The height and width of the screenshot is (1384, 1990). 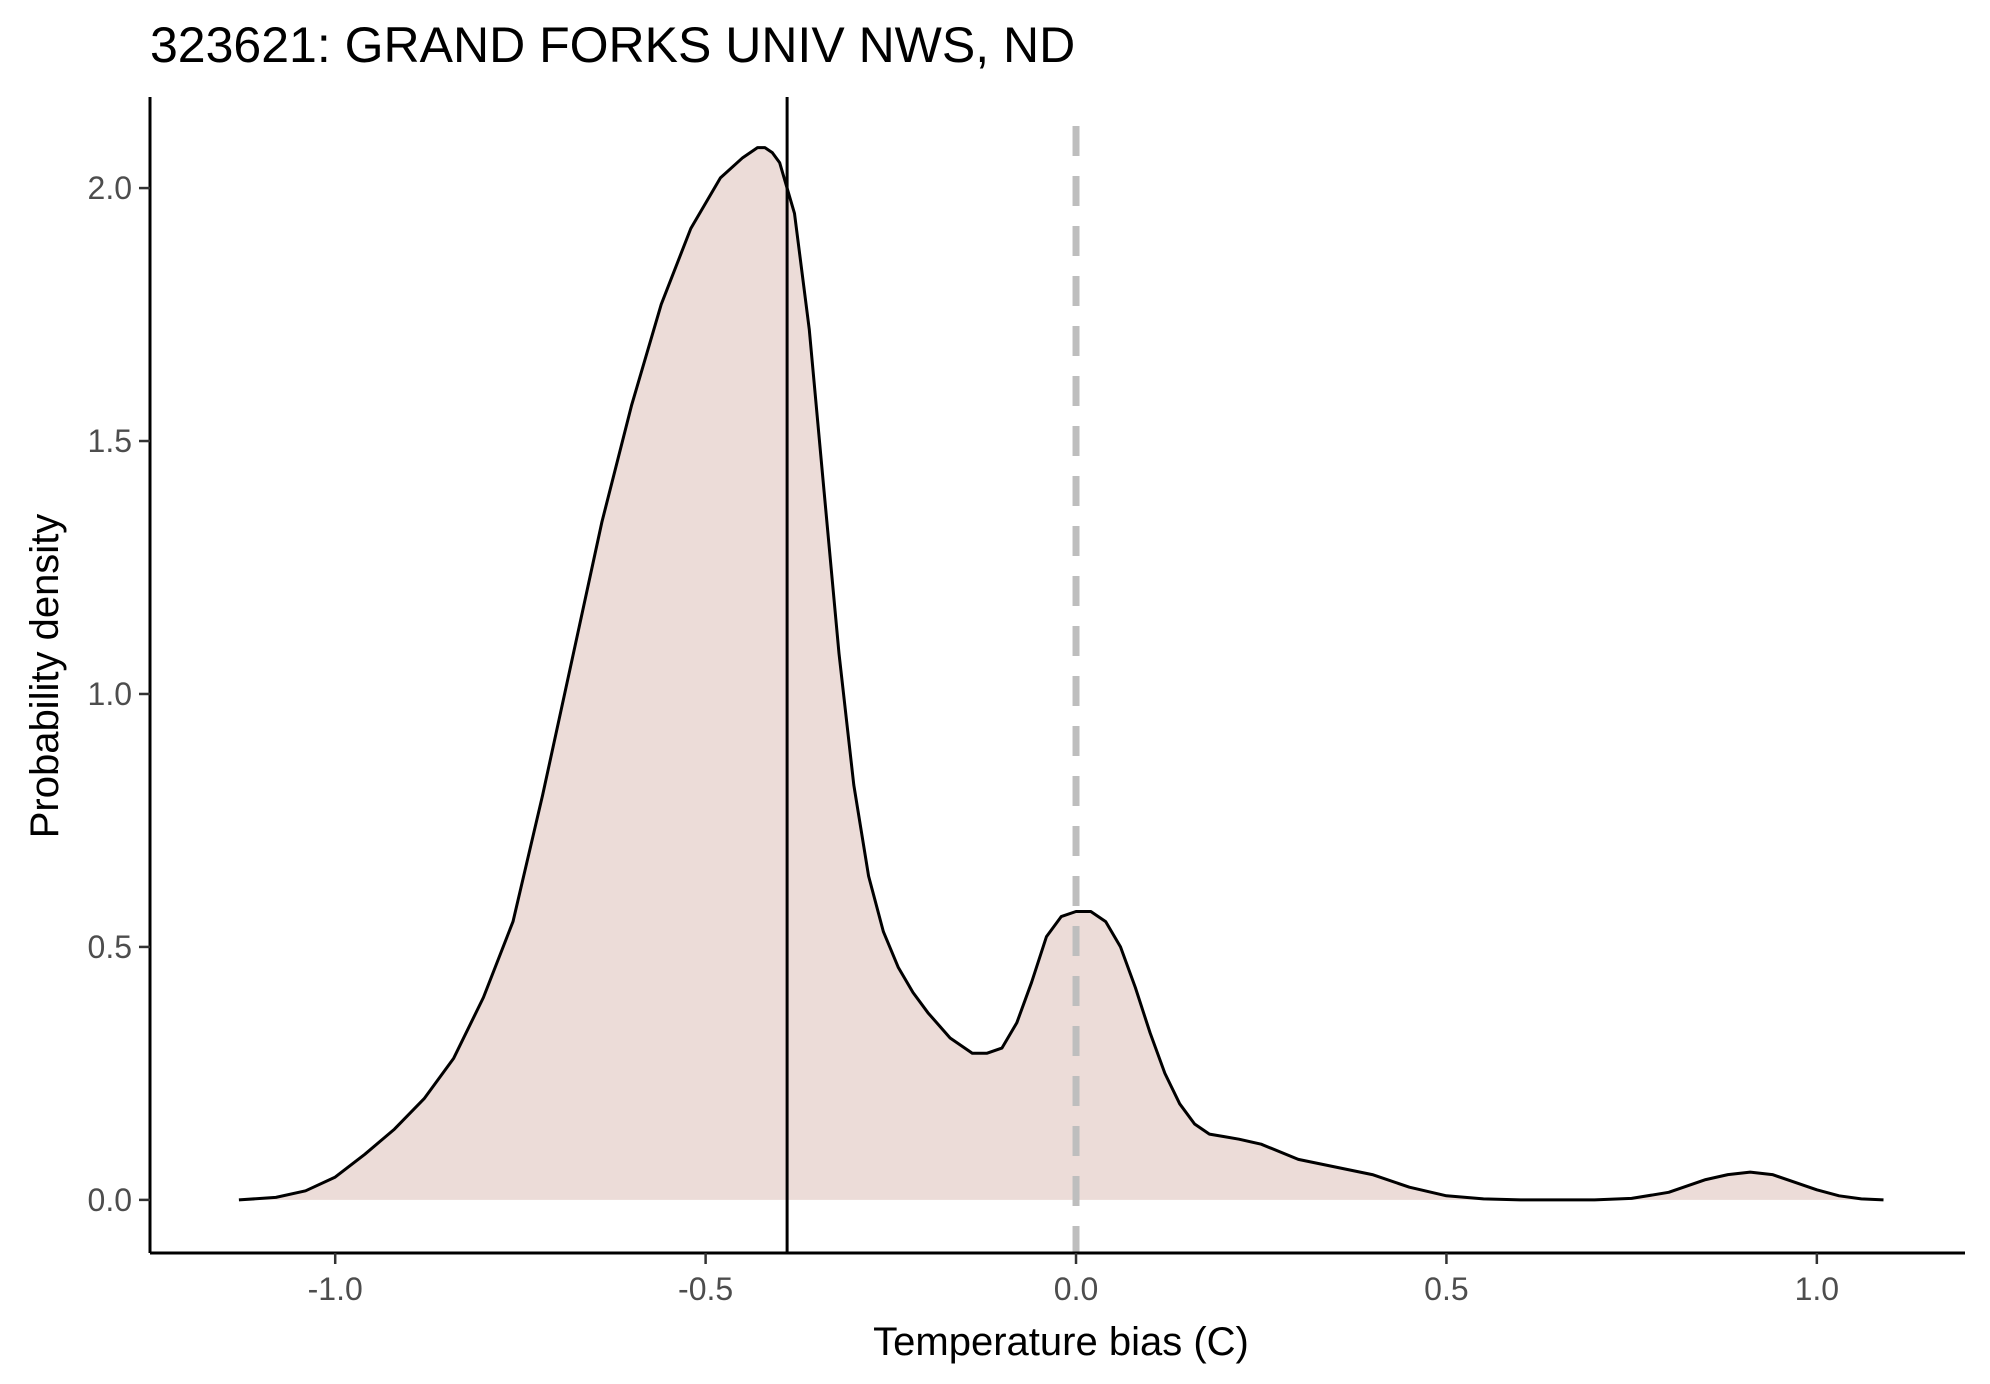 I want to click on y-tick-label: 2.0, so click(x=110, y=188).